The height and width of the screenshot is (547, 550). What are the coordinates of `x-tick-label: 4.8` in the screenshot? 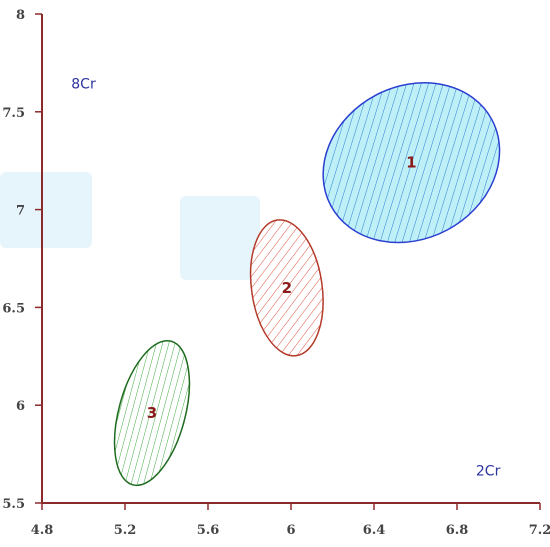 It's located at (42, 530).